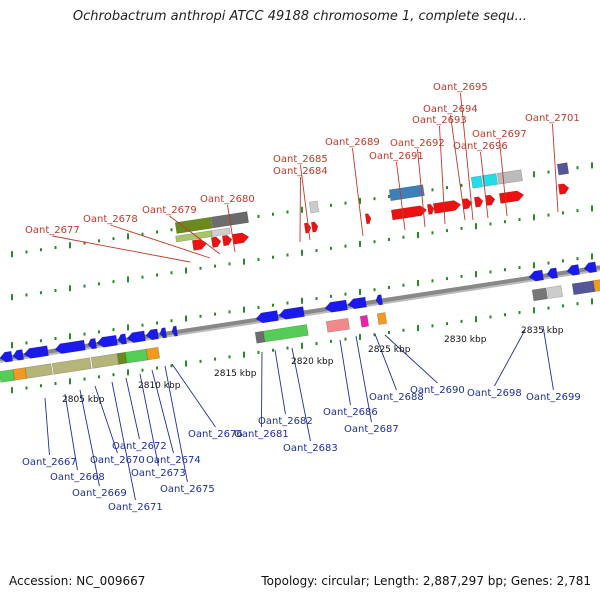 This screenshot has width=600, height=600. I want to click on kbp-label: 2835 kbp, so click(542, 331).